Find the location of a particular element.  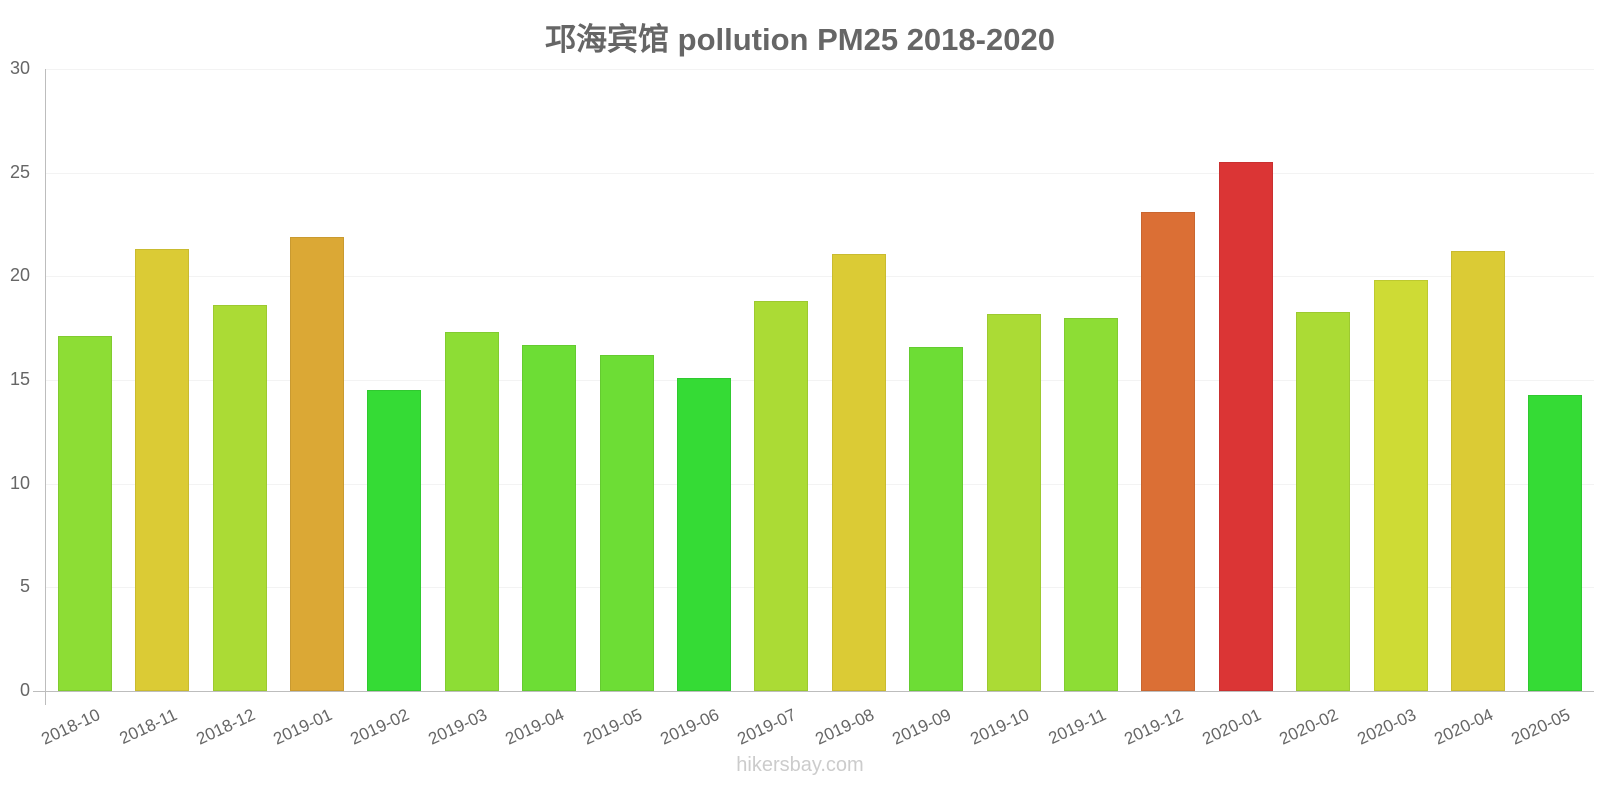

y-tick-label: 30 is located at coordinates (19, 68).